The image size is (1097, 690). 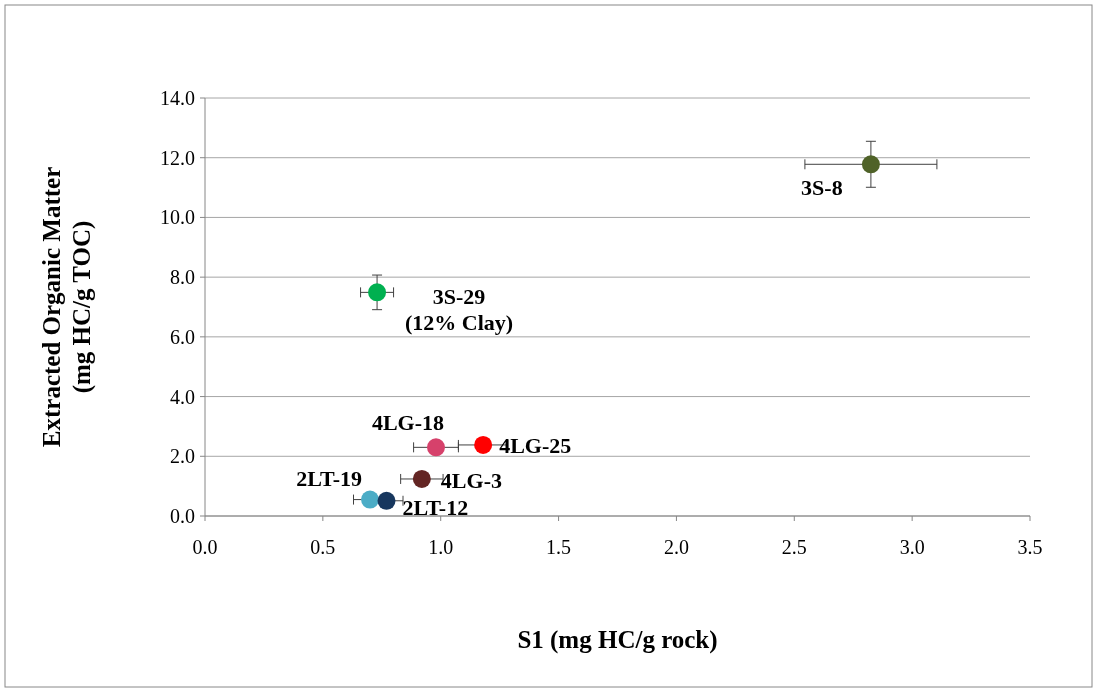 I want to click on y-tick-label: 10.0, so click(x=177, y=217).